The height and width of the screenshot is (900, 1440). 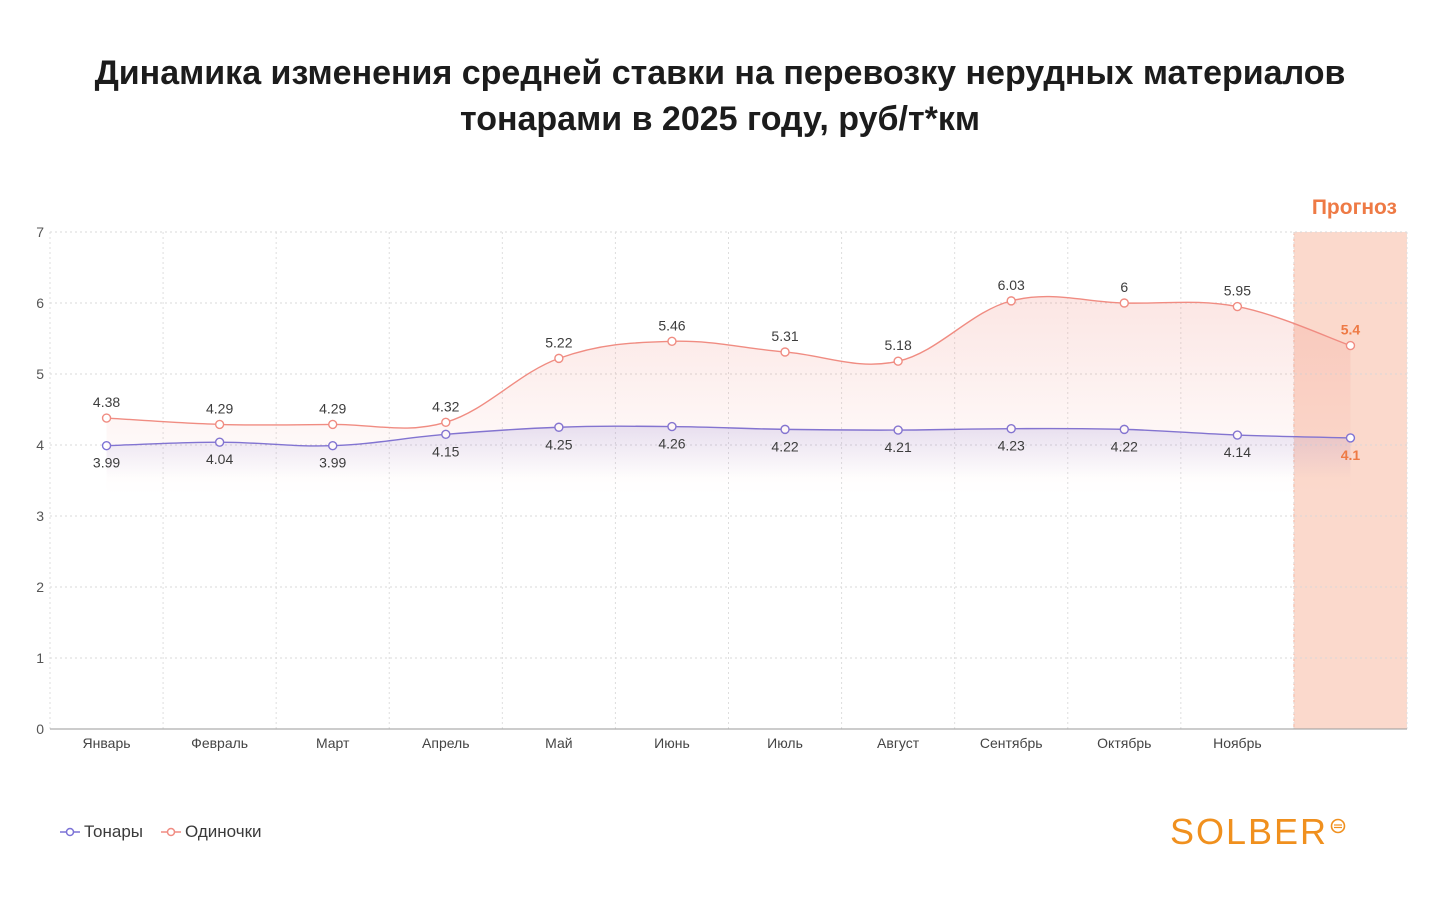 What do you see at coordinates (728, 362) in the screenshot?
I see `series-line-odinochki` at bounding box center [728, 362].